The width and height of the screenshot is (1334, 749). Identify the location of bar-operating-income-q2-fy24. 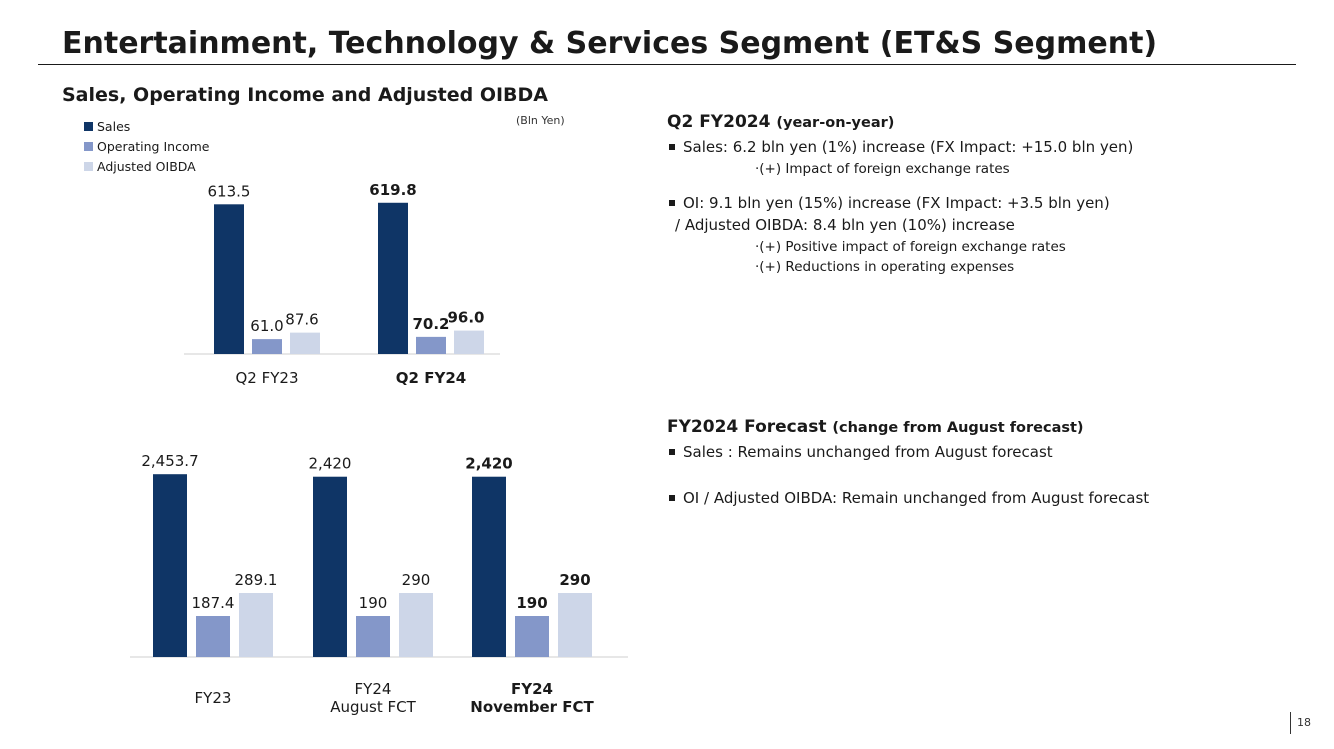
(431, 345).